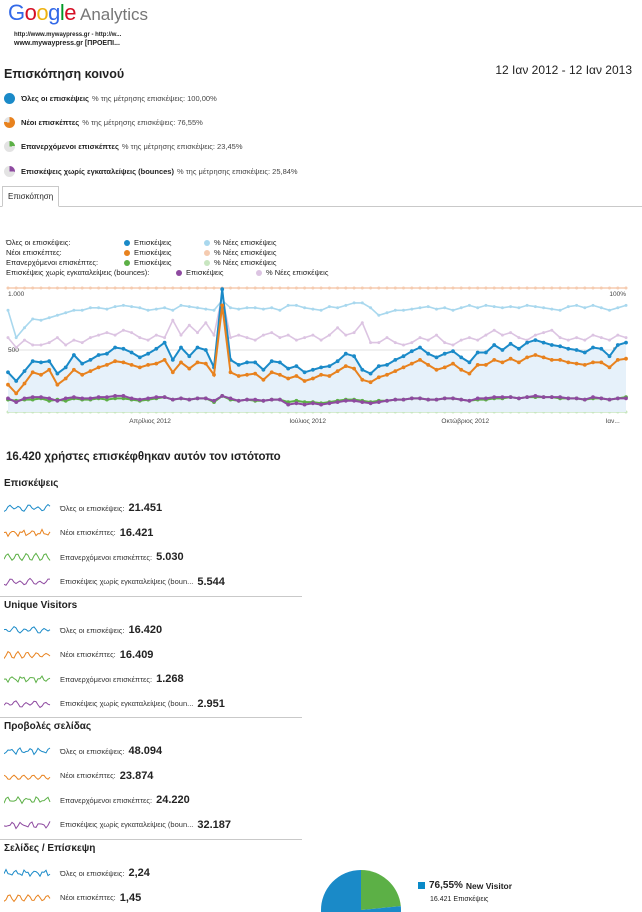 The image size is (642, 912). Describe the element at coordinates (317, 350) in the screenshot. I see `series-line` at that location.